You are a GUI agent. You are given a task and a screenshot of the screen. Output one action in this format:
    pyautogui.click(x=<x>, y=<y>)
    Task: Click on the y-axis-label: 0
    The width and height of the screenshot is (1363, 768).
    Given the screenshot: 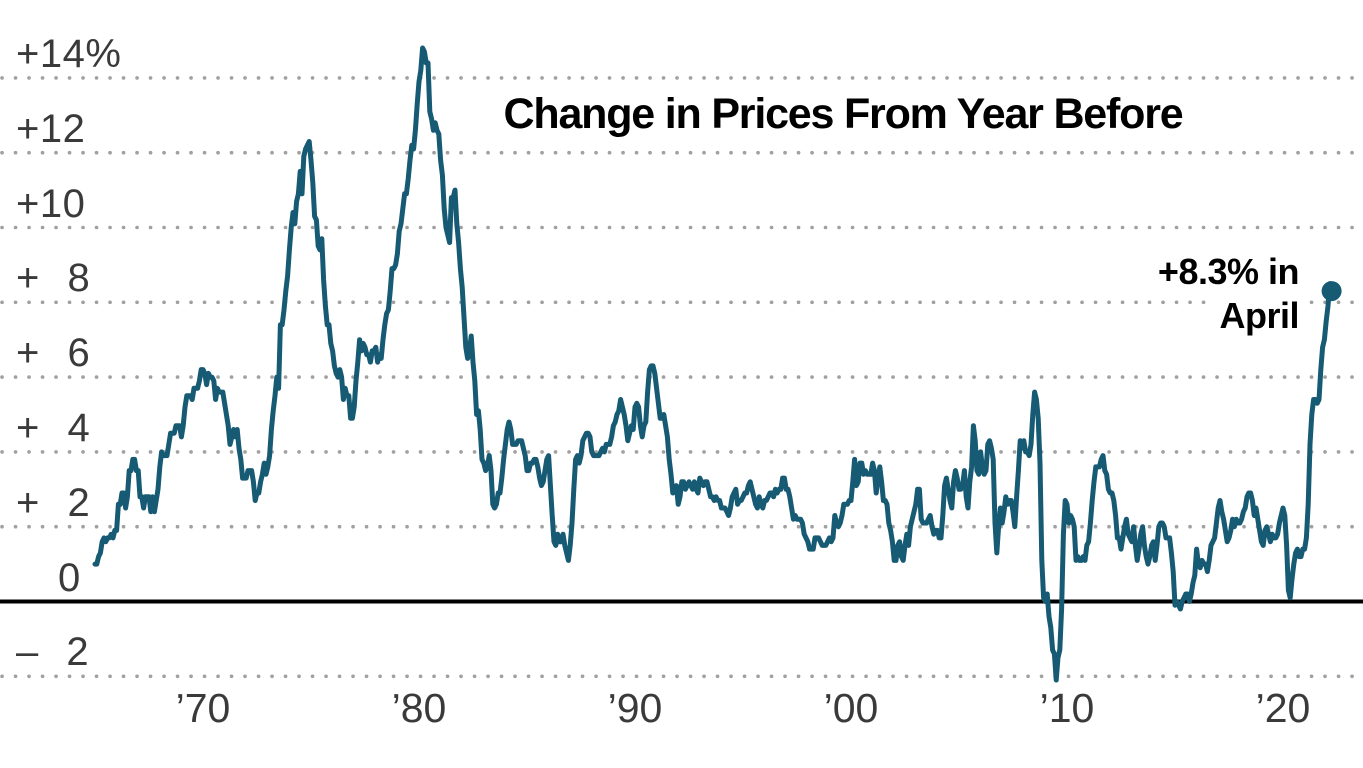 What is the action you would take?
    pyautogui.click(x=69, y=577)
    